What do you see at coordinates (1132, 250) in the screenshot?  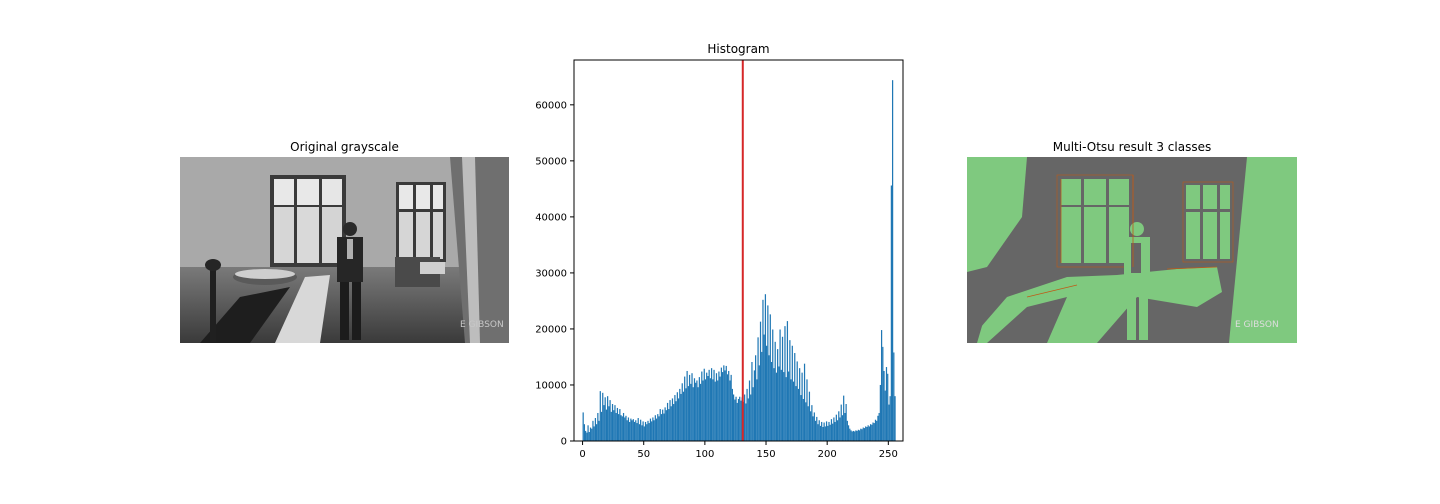 I see `segmentation-map: E GIBSON` at bounding box center [1132, 250].